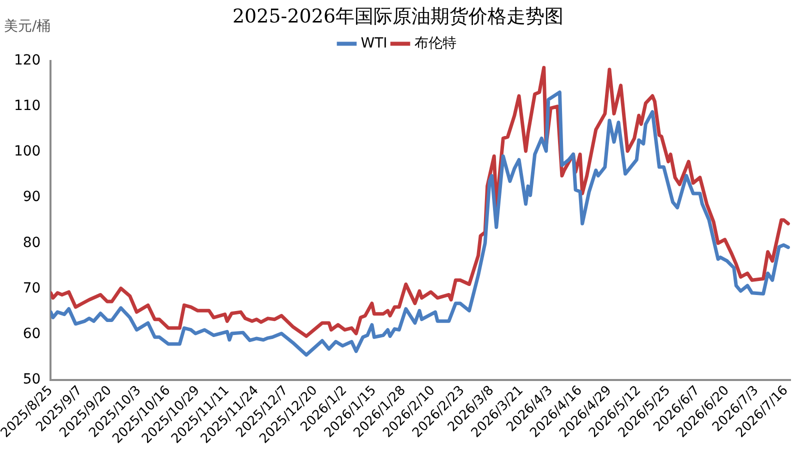 The image size is (800, 450). What do you see at coordinates (31, 334) in the screenshot?
I see `y-tick-label: 60` at bounding box center [31, 334].